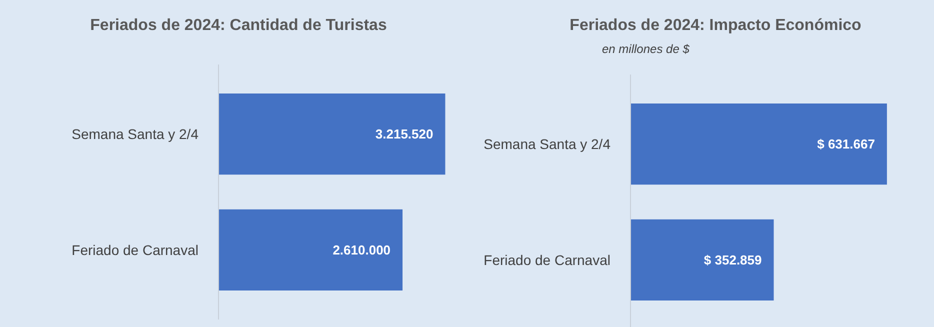  What do you see at coordinates (846, 144) in the screenshot?
I see `data-label: $ 631.667` at bounding box center [846, 144].